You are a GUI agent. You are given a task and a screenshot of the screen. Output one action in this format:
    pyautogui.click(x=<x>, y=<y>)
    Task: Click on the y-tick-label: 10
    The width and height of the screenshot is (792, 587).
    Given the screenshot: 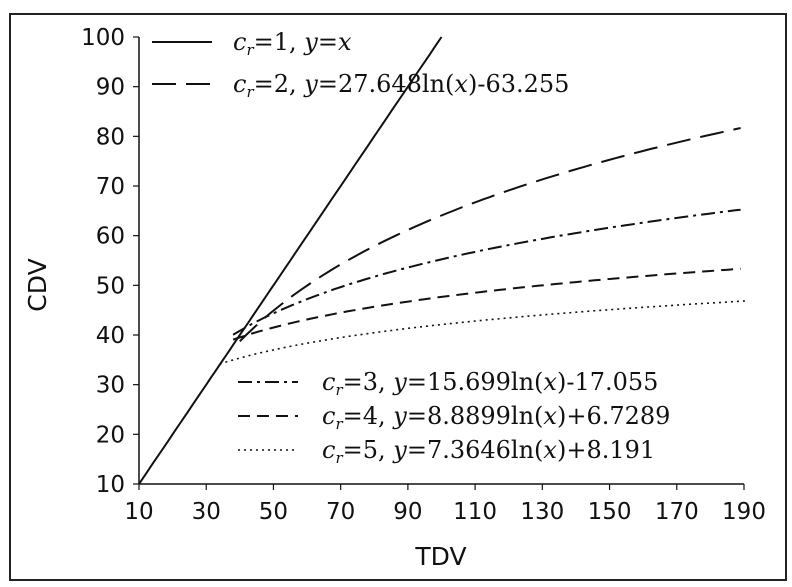 What is the action you would take?
    pyautogui.click(x=110, y=485)
    